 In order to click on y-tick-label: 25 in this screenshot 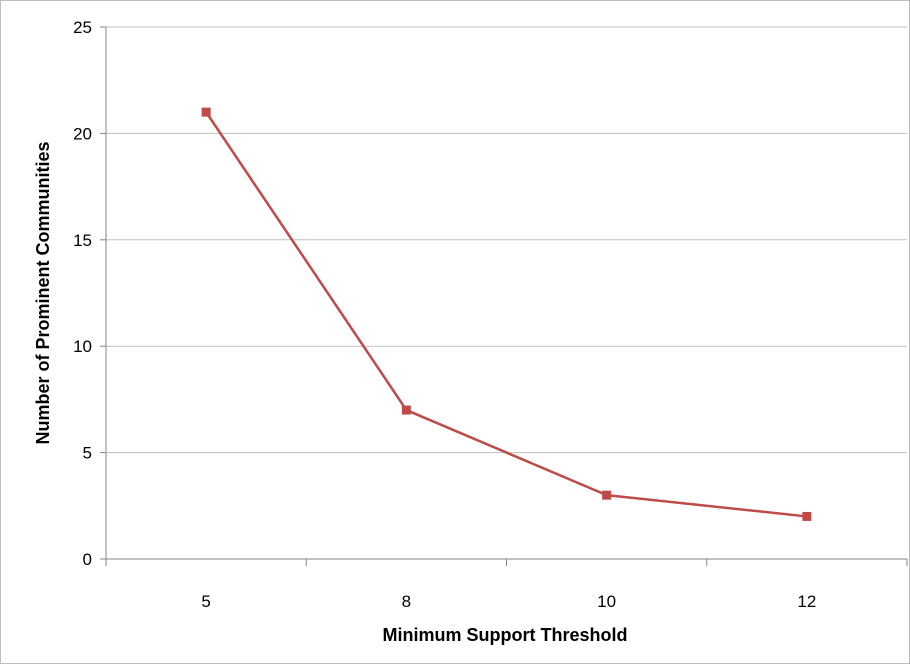, I will do `click(82, 27)`.